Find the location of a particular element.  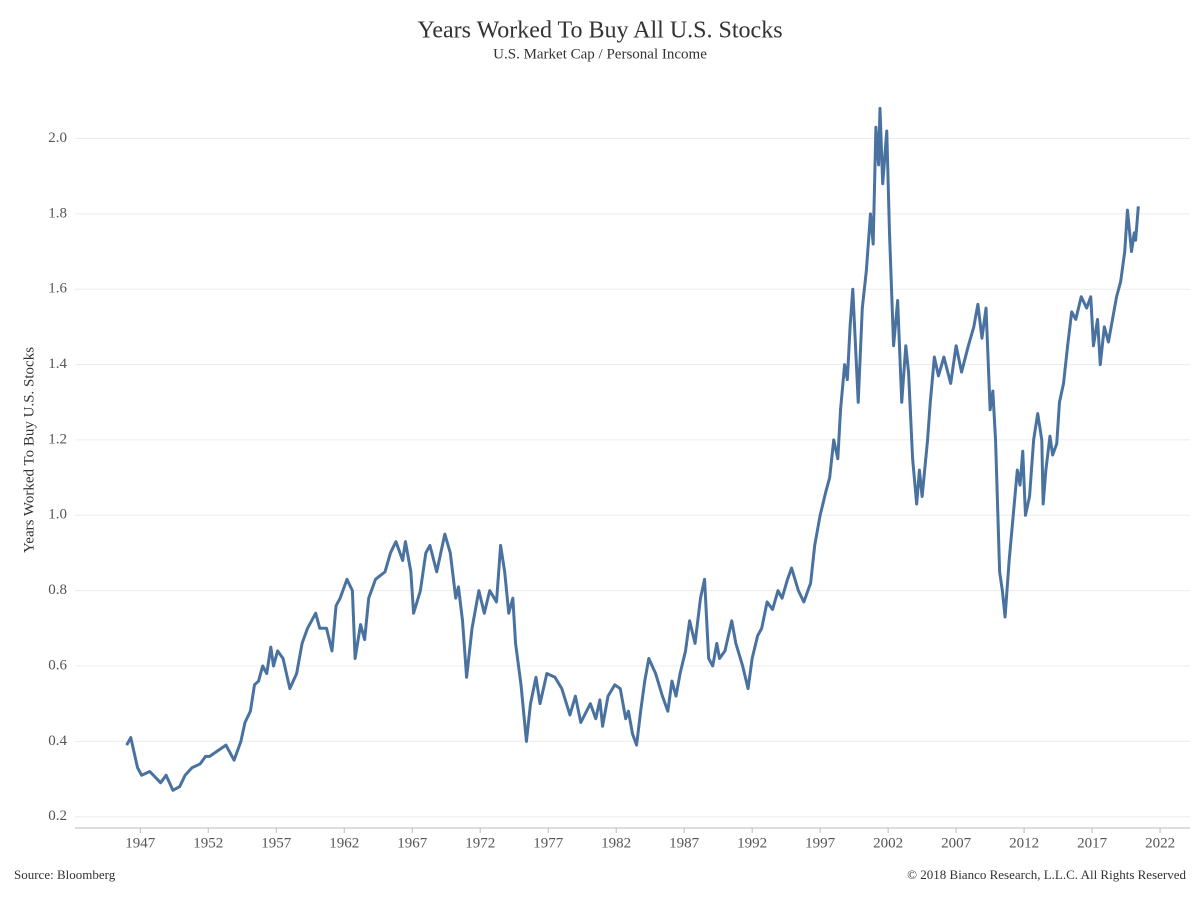

x-tick-label: 1977 is located at coordinates (548, 843).